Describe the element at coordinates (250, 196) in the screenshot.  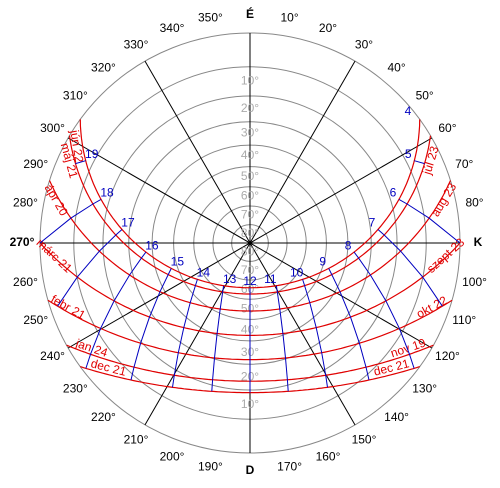
I see `altitude-label: 60°` at that location.